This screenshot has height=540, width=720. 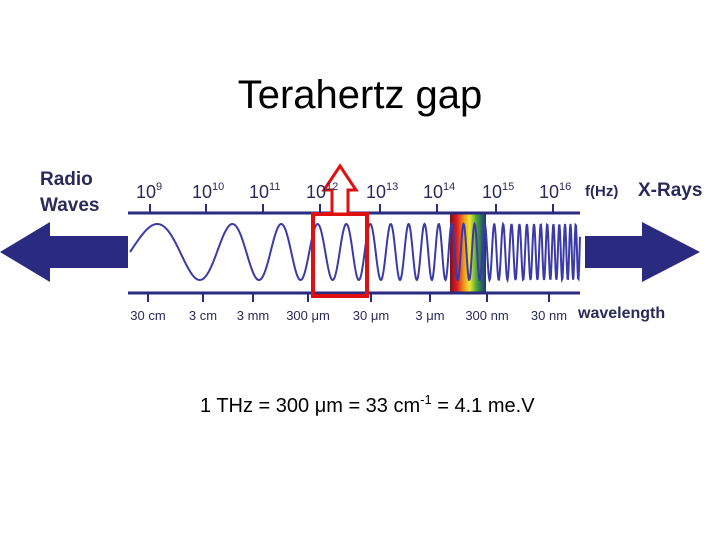 What do you see at coordinates (340, 189) in the screenshot?
I see `thz-arrow` at bounding box center [340, 189].